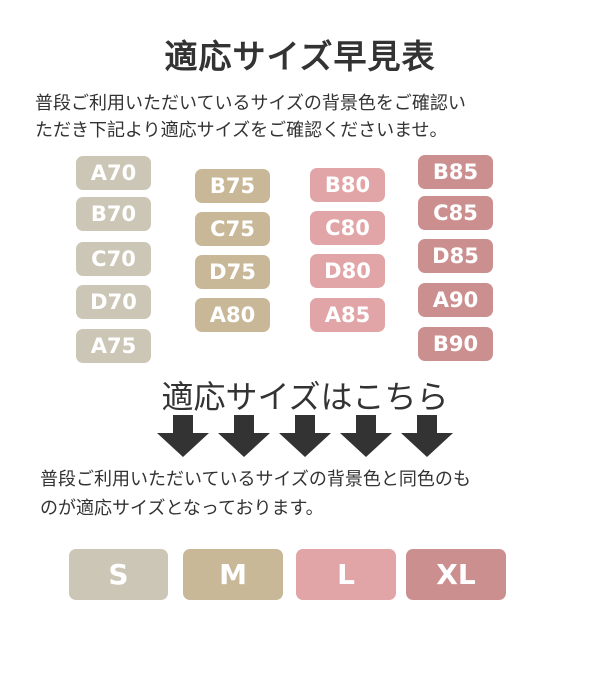 The image size is (600, 700). I want to click on intro-line-2: ただき下記より適応サイズをご確認くださいませ。, so click(241, 130).